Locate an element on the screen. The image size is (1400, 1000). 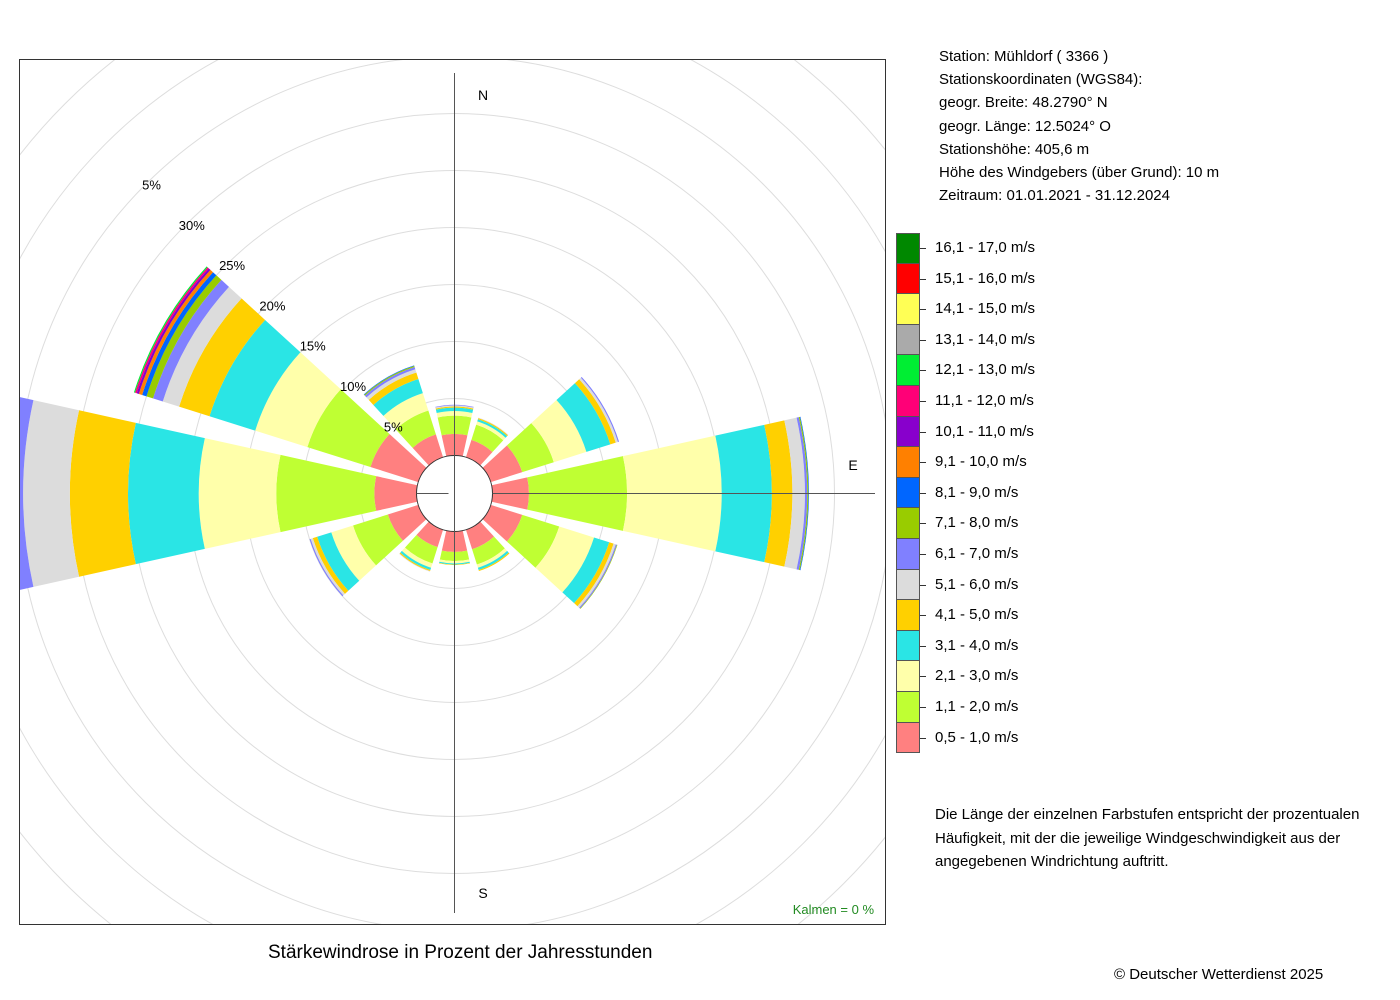
legend-item: 9,1 - 10,0 m/s is located at coordinates (996, 462).